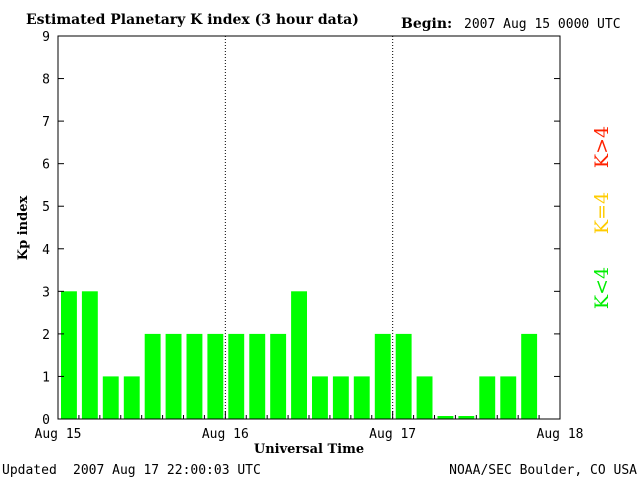 The height and width of the screenshot is (480, 640). I want to click on x-tick-label: Aug 16, so click(225, 434).